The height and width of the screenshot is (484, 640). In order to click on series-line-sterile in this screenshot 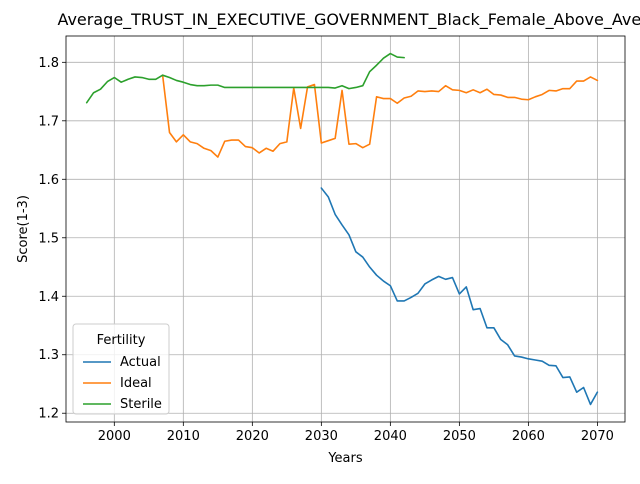, I will do `click(245, 78)`.